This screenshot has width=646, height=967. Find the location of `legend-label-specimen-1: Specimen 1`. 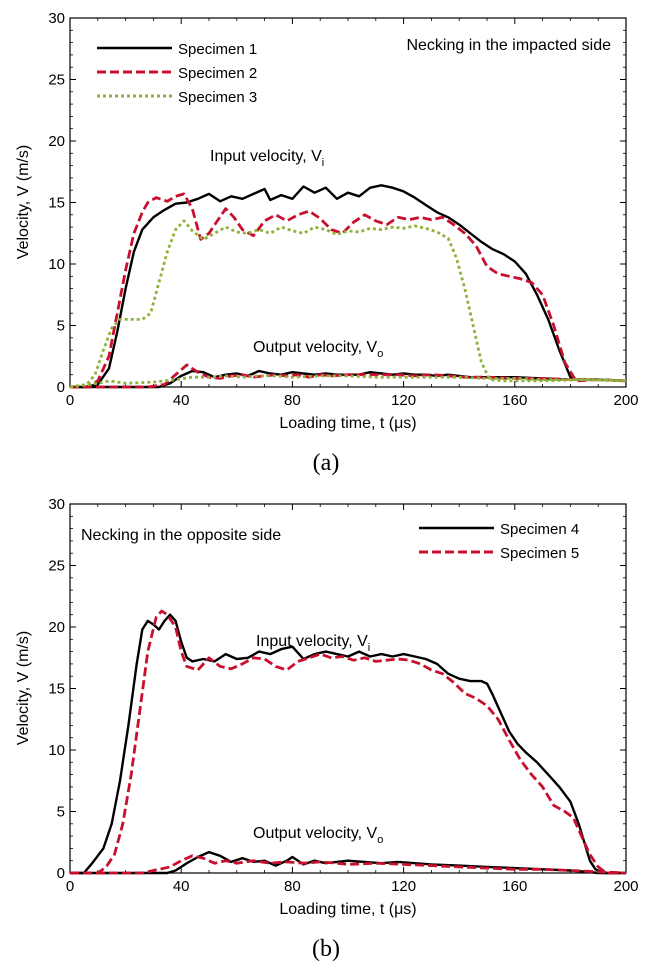

legend-label-specimen-1: Specimen 1 is located at coordinates (217, 49).